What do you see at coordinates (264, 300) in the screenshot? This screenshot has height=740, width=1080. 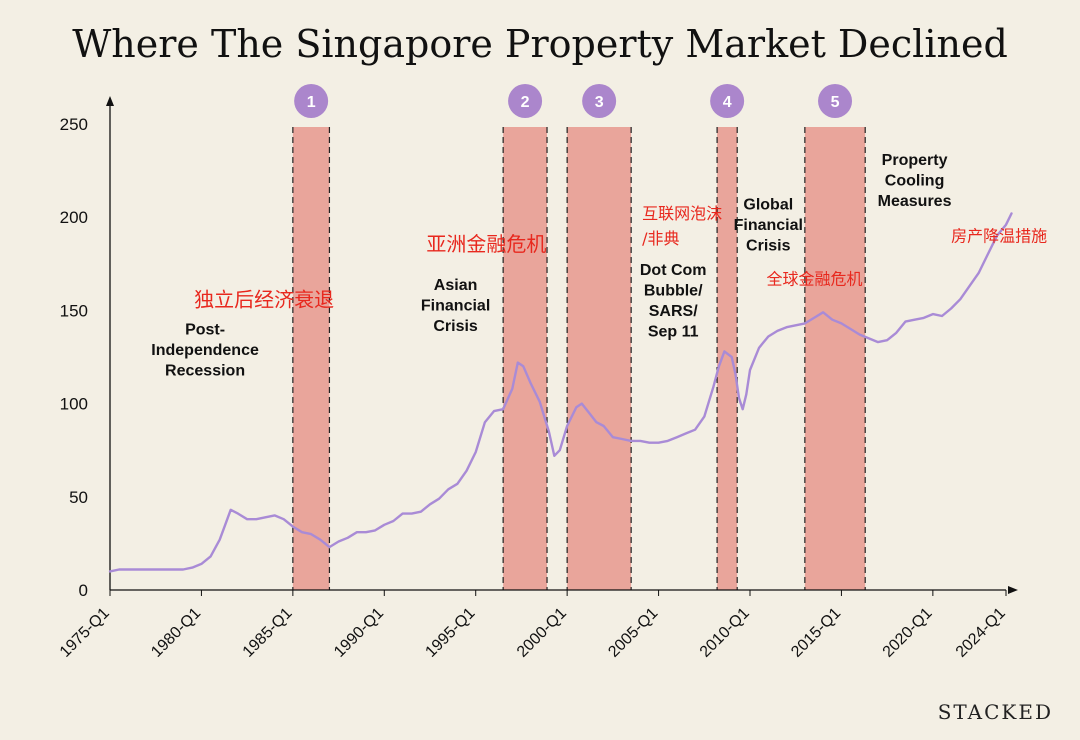 I see `annotation-cn-post-independence: 独立后经济衰退` at bounding box center [264, 300].